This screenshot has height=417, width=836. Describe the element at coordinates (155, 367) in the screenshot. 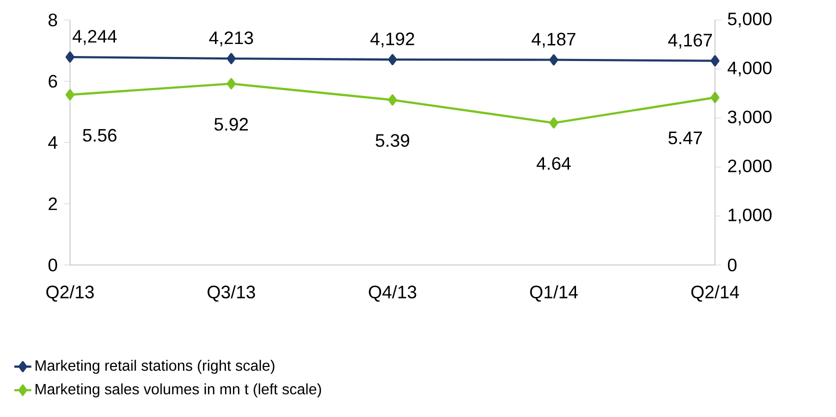

I see `legend-label: Marketing retail stations (right scale)` at that location.